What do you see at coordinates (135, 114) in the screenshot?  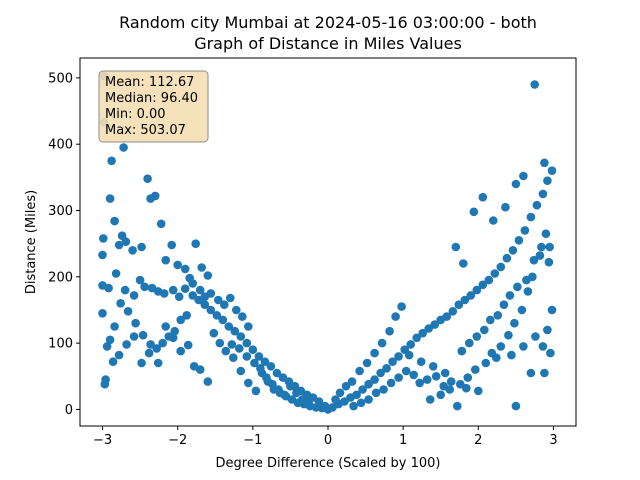 I see `stats-min: Min: 0.00` at bounding box center [135, 114].